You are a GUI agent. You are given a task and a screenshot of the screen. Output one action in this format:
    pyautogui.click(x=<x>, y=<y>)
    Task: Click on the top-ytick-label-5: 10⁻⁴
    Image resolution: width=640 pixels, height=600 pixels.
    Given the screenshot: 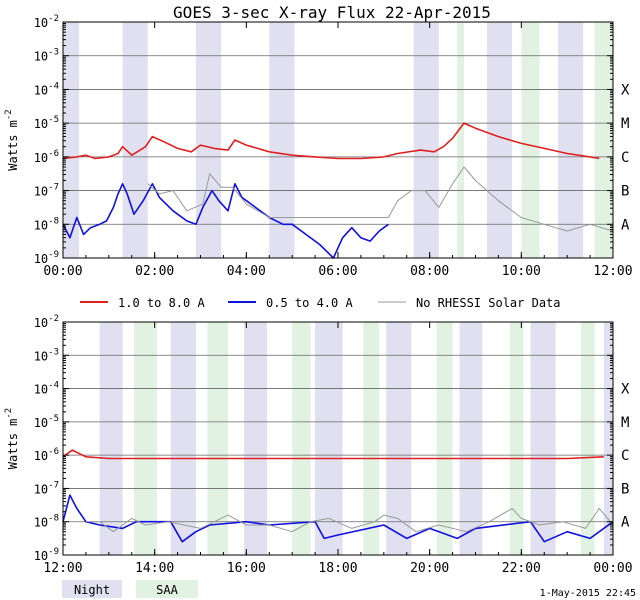 What is the action you would take?
    pyautogui.click(x=46, y=89)
    